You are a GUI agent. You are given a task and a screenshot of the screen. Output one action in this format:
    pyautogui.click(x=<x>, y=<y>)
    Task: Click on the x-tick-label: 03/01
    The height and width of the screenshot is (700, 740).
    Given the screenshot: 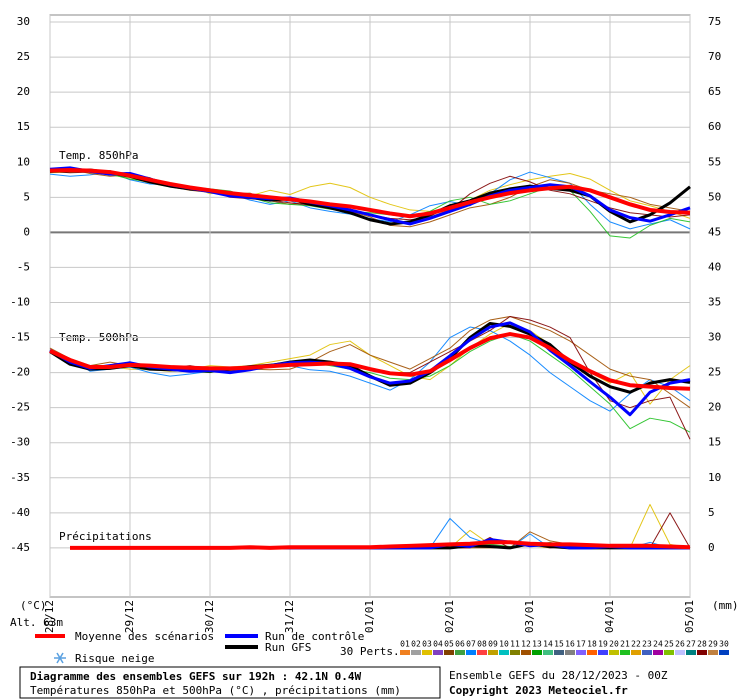 What is the action you would take?
    pyautogui.click(x=529, y=616)
    